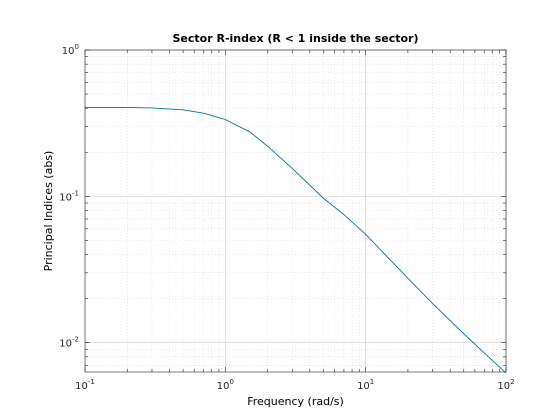 Image resolution: width=560 pixels, height=420 pixels. What do you see at coordinates (505, 385) in the screenshot?
I see `x-tick-label: 10²` at bounding box center [505, 385].